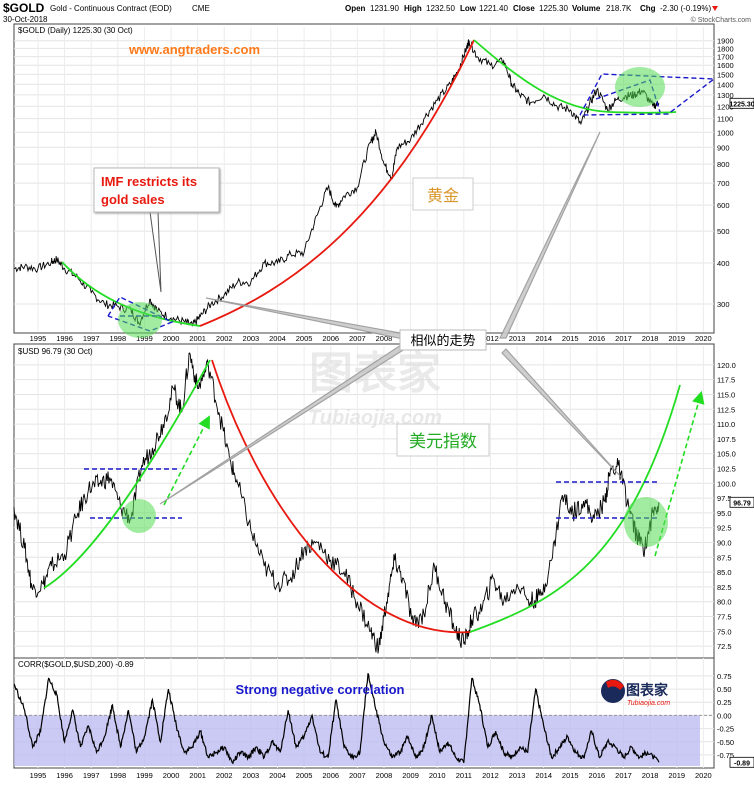  I want to click on similar-cn-label: 相似的走势, so click(442, 340).